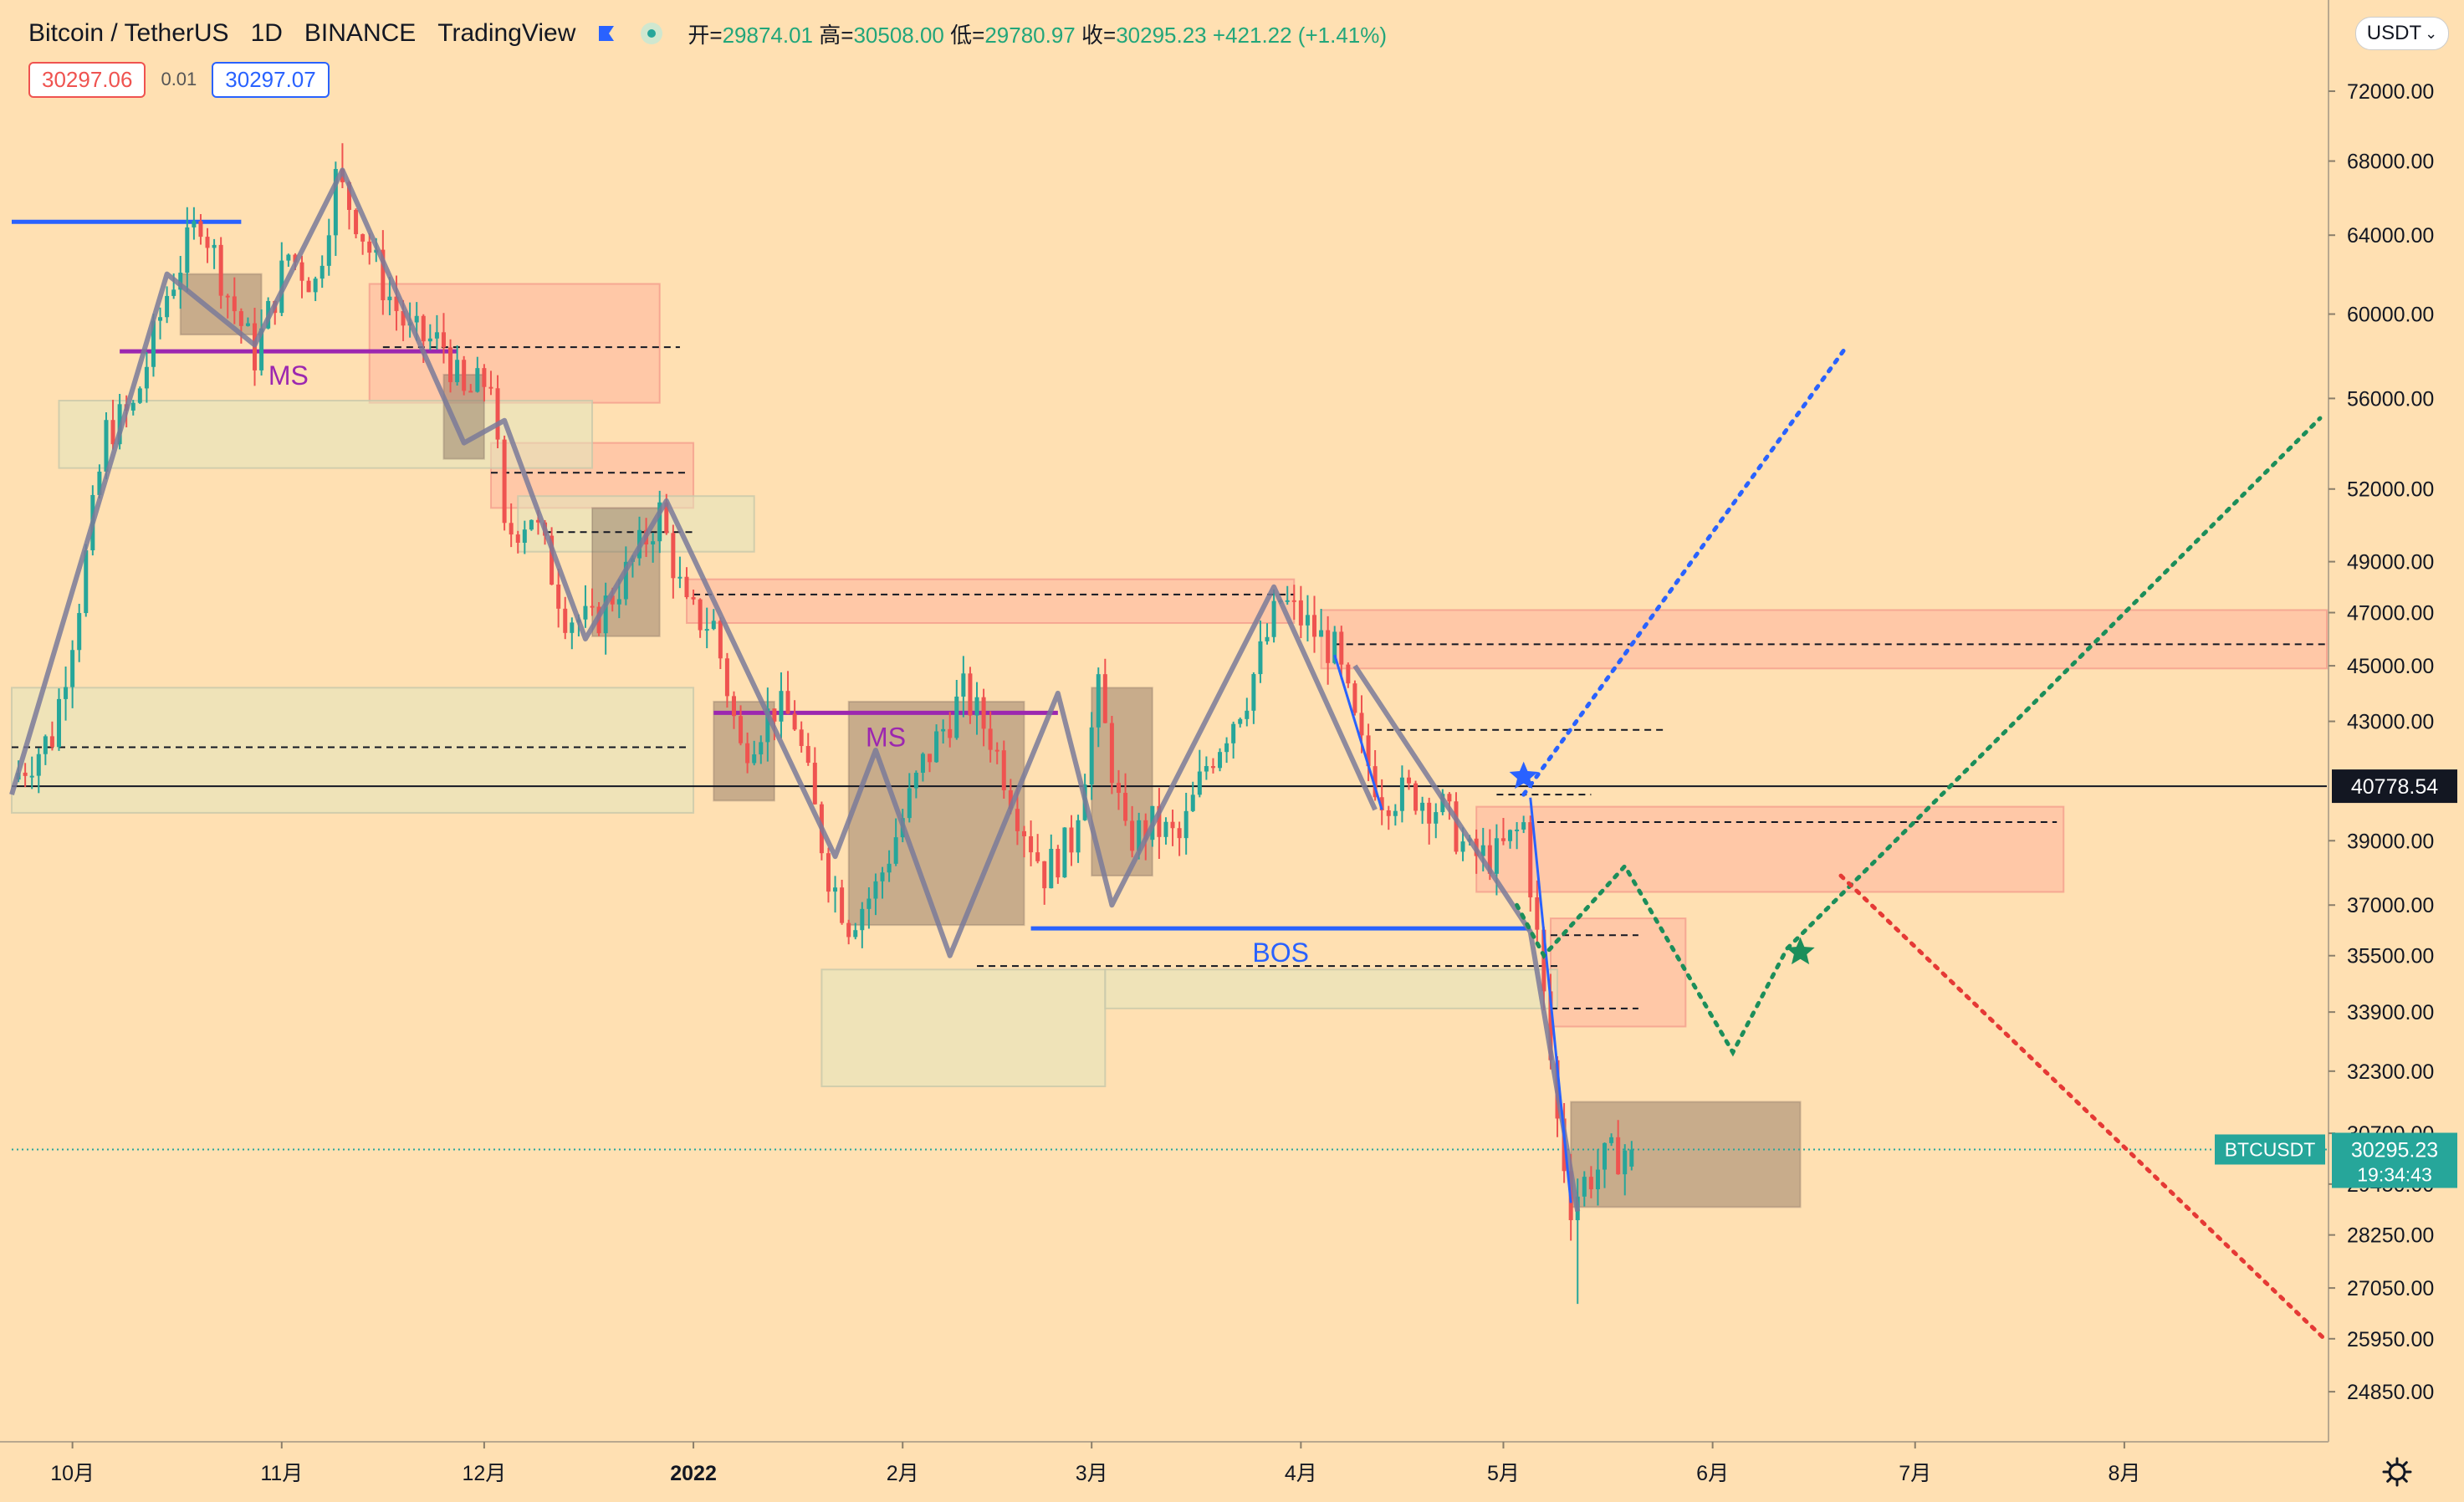 The image size is (2464, 1502). I want to click on close-value: 30295.23, so click(1161, 35).